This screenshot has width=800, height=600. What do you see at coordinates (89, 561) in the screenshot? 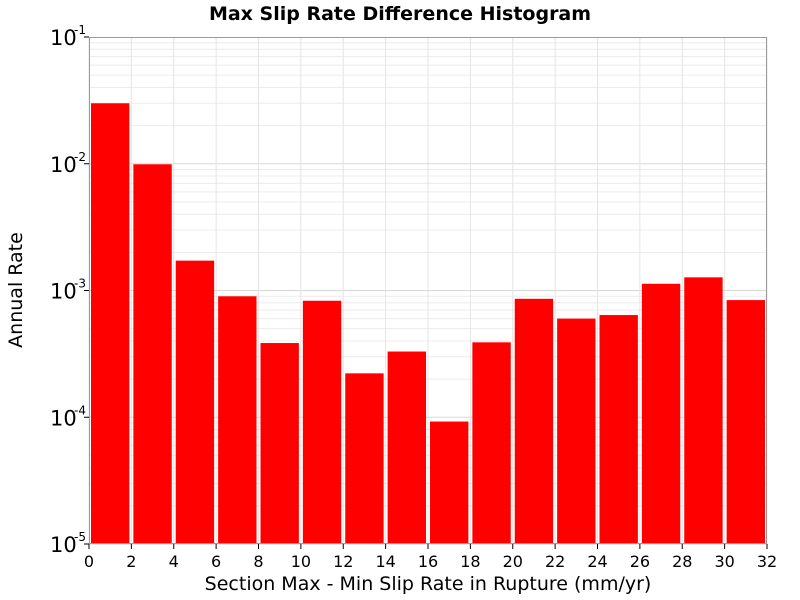
I see `x-tick-label: 0` at bounding box center [89, 561].